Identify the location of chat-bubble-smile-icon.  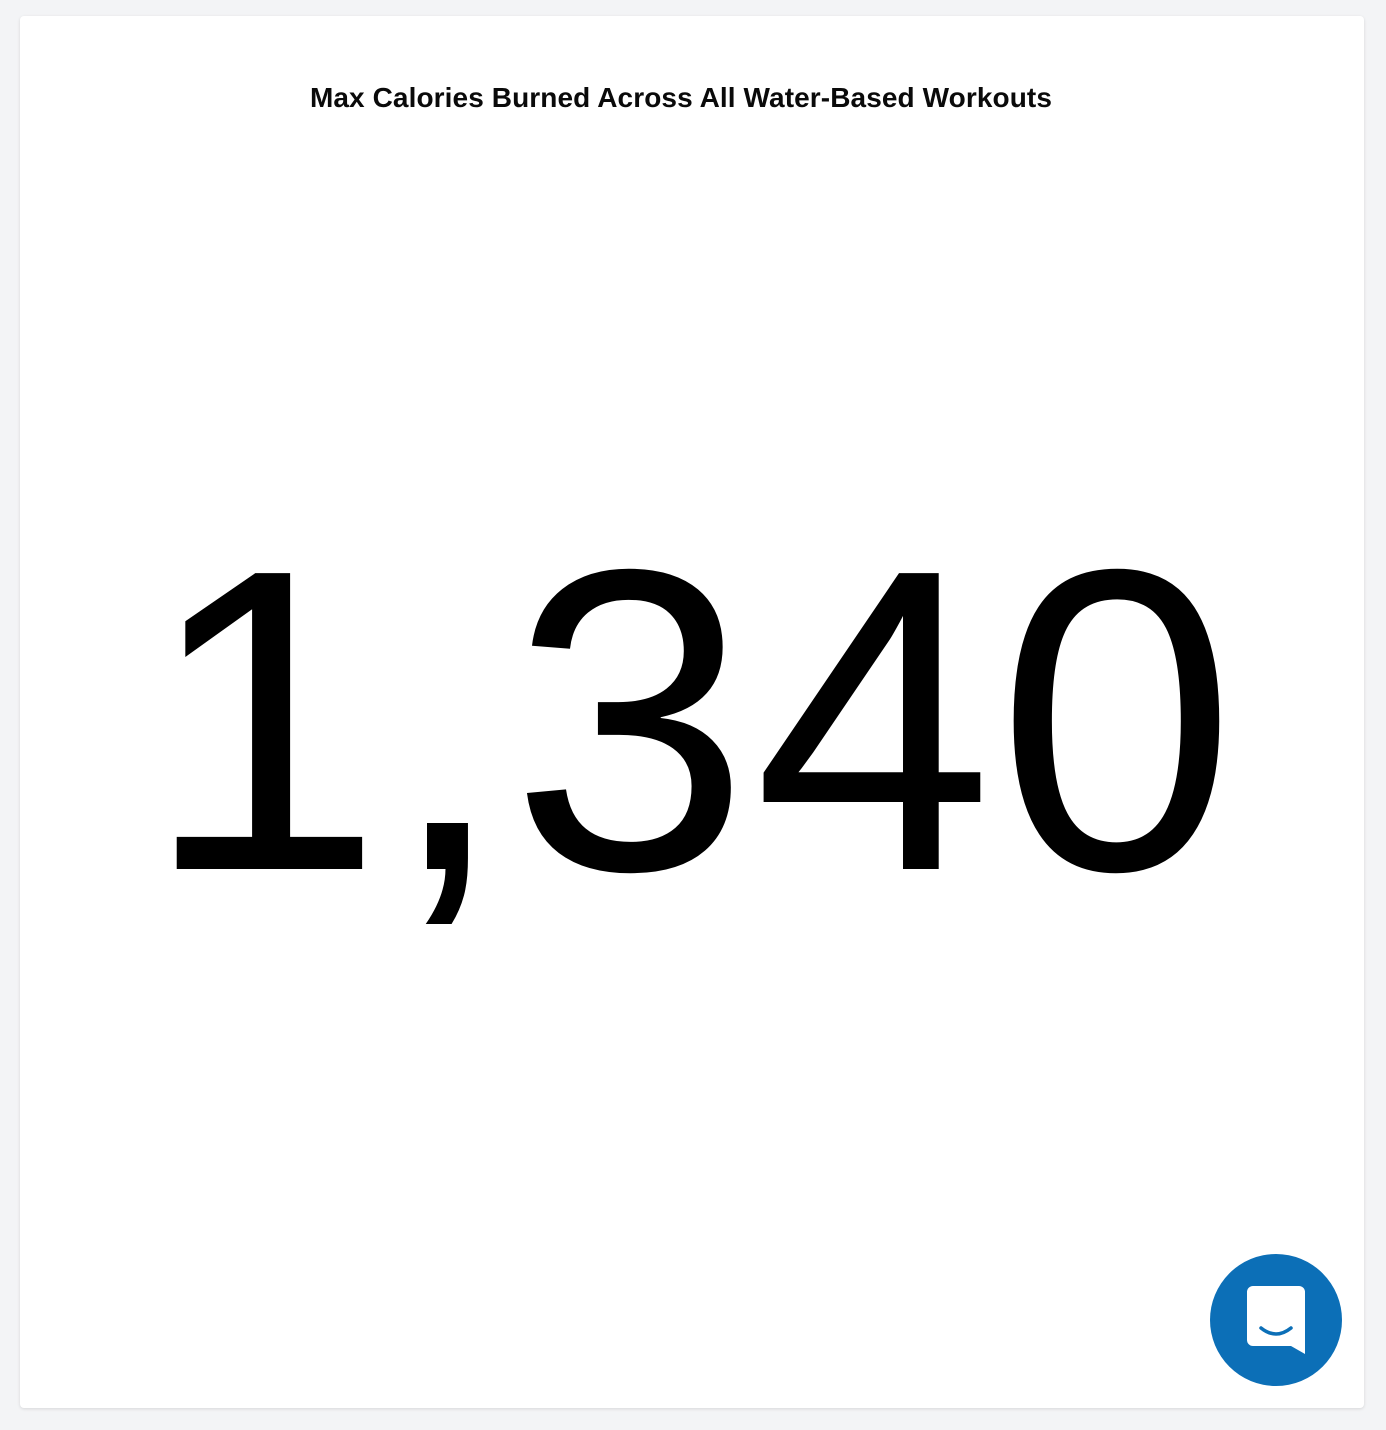
(1276, 1320).